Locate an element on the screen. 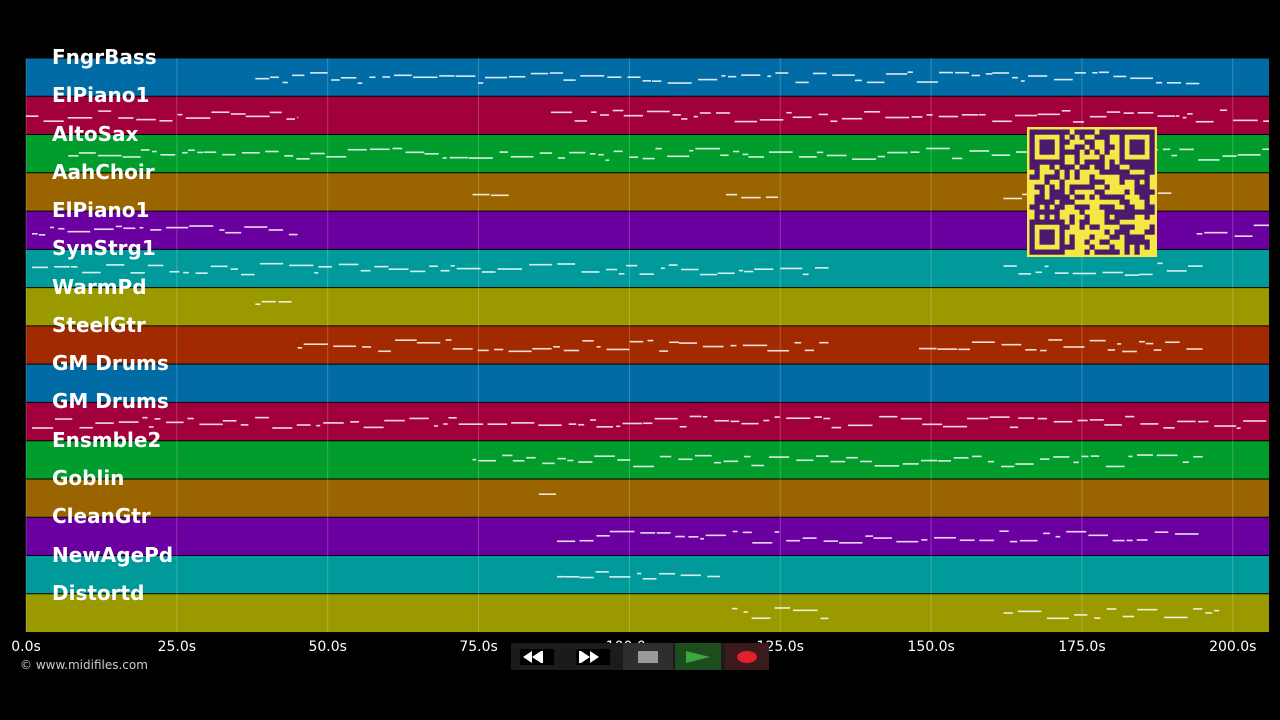 Image resolution: width=1280 pixels, height=720 pixels. track-label: GM Drums is located at coordinates (110, 363).